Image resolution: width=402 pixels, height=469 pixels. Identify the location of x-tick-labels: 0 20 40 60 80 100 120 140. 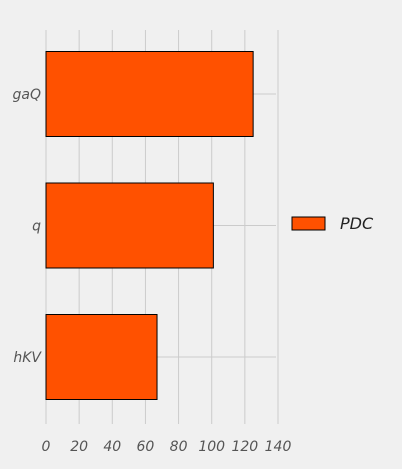
(167, 447).